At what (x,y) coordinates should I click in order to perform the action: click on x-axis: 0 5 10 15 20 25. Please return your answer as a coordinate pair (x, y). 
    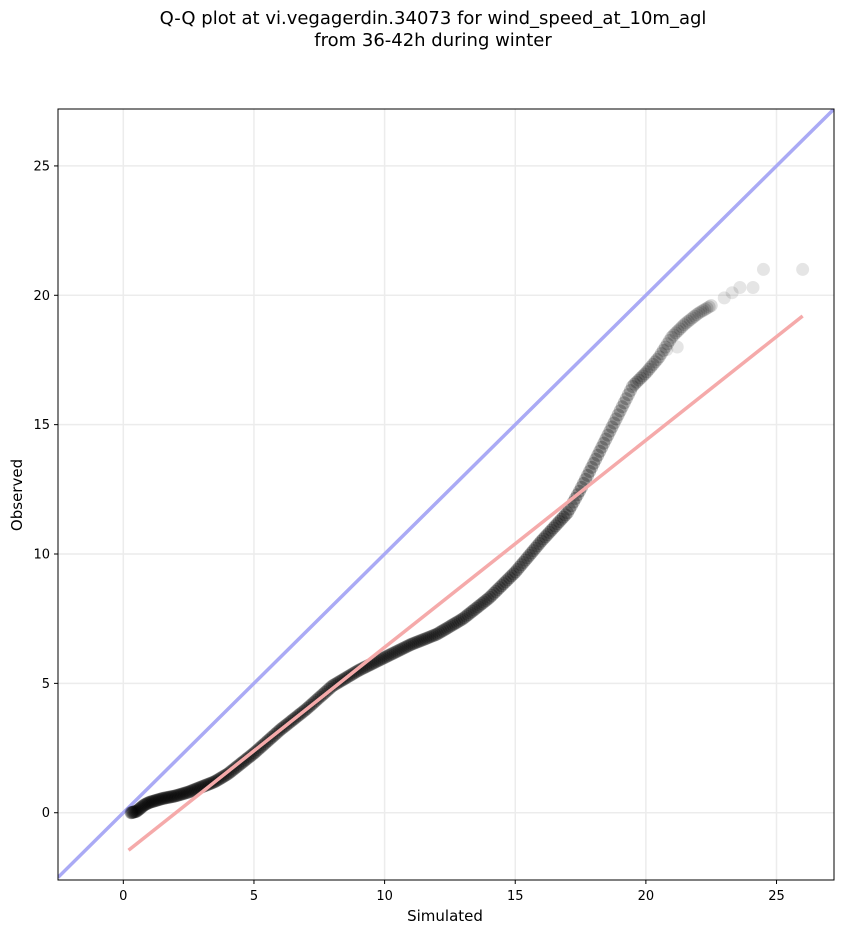
    Looking at the image, I should click on (452, 892).